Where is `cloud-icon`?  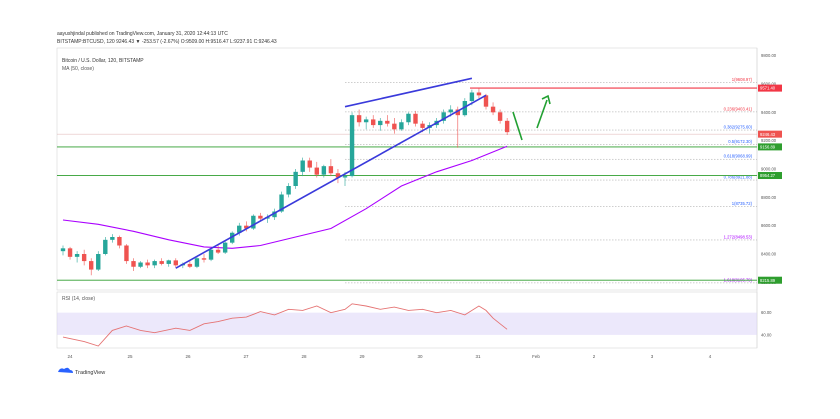
cloud-icon is located at coordinates (65, 370).